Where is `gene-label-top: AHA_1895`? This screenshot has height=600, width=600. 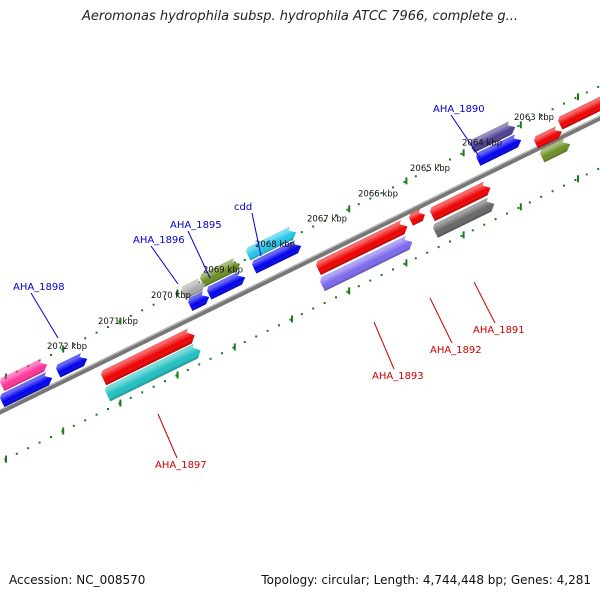 gene-label-top: AHA_1895 is located at coordinates (196, 225).